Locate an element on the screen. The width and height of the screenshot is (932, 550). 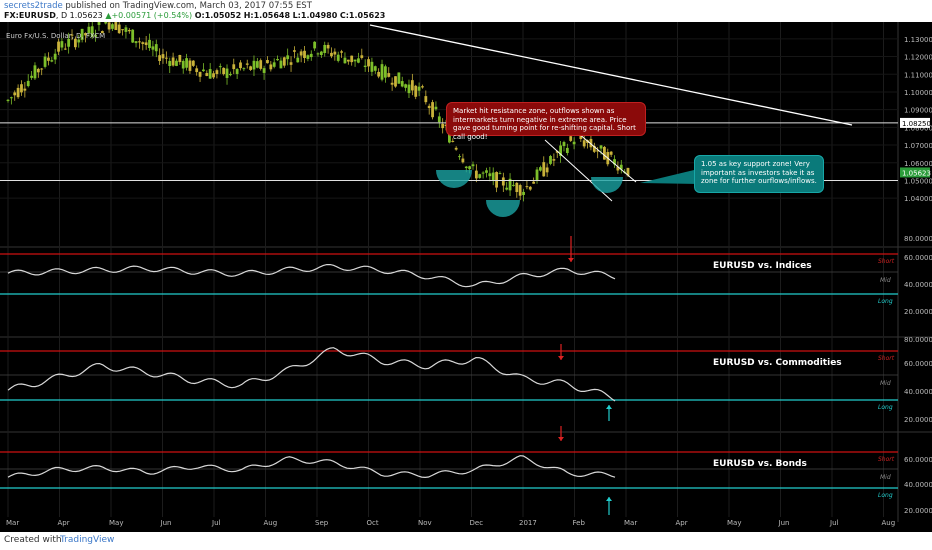
price-axis-label: 1.06000 is located at coordinates (918, 164).